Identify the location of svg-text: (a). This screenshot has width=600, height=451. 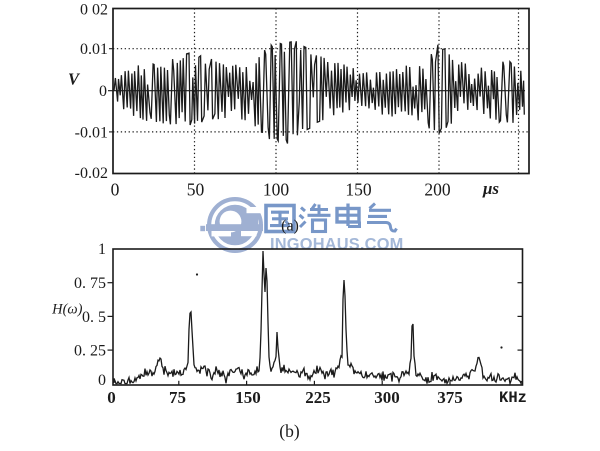
(290, 226).